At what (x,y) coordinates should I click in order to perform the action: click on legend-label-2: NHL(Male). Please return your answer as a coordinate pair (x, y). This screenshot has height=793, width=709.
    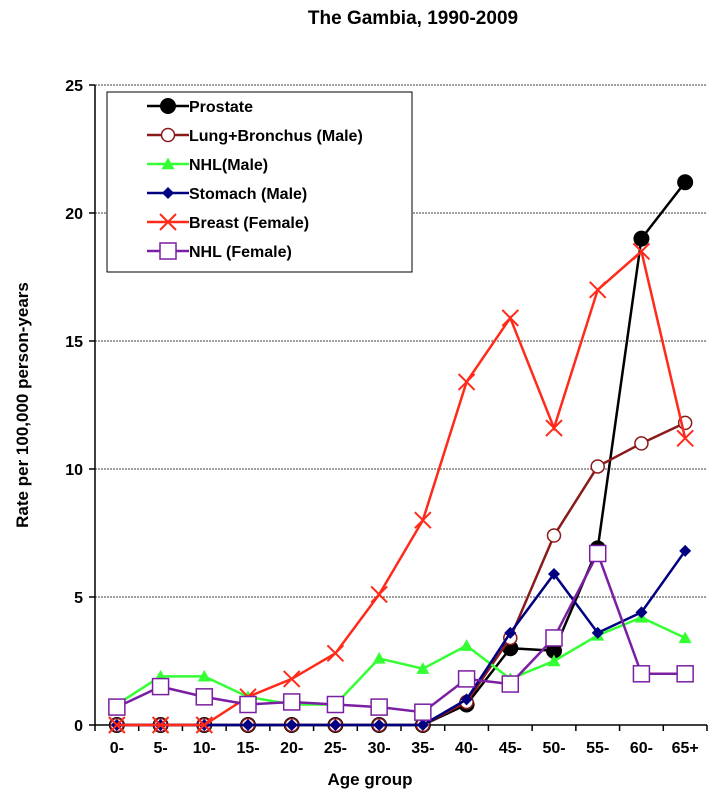
    Looking at the image, I should click on (228, 165).